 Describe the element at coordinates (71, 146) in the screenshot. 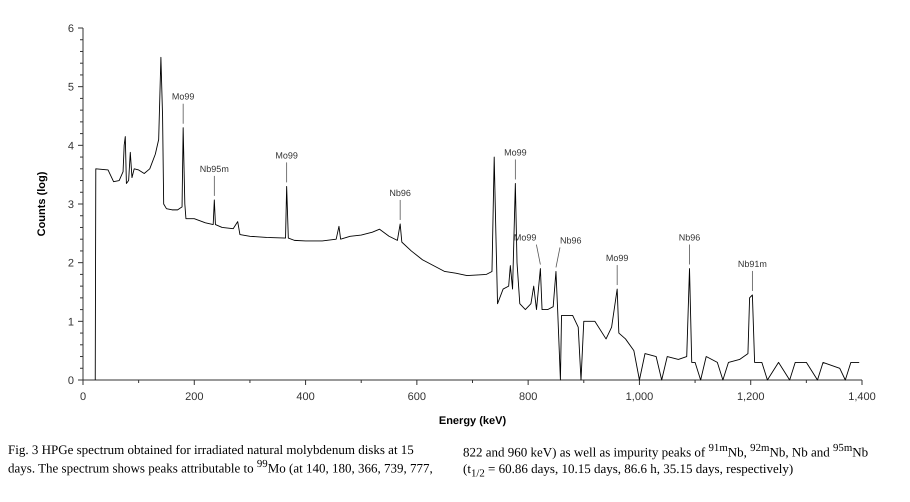

I see `y-tick-label: 4` at that location.